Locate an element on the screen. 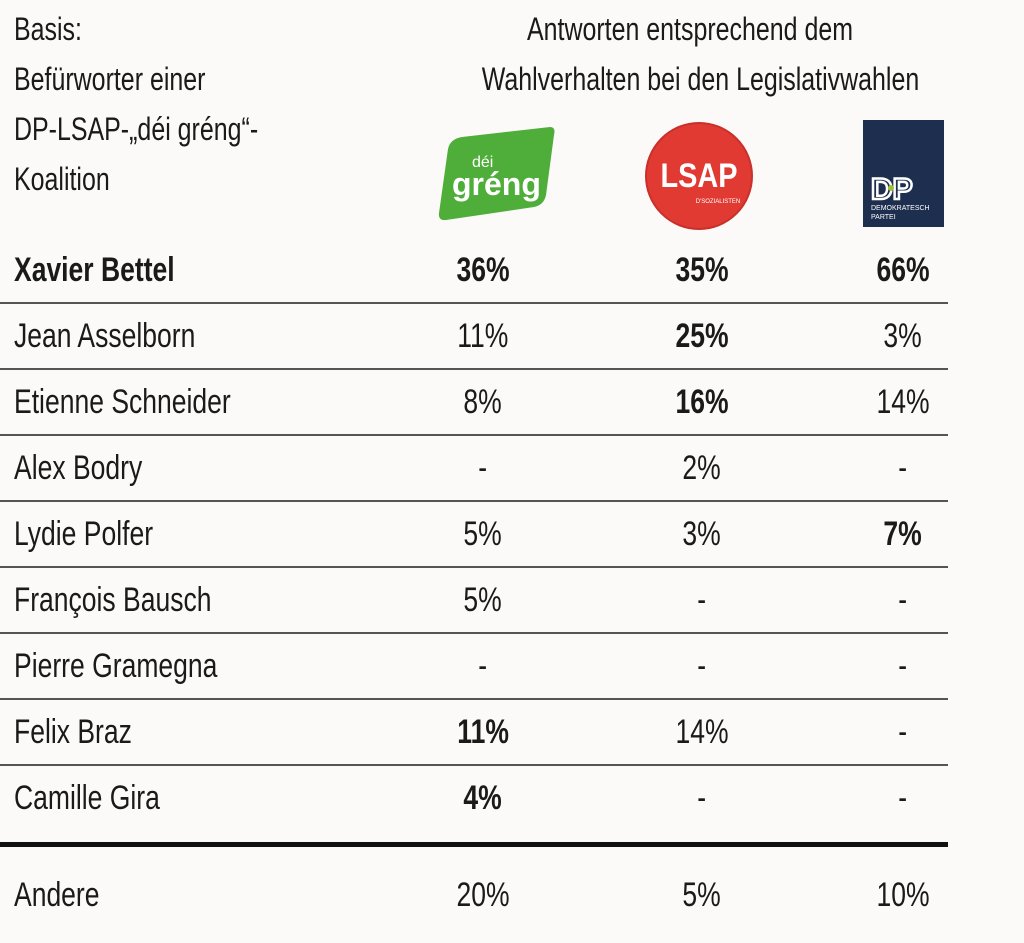  value-text: 7% is located at coordinates (903, 534).